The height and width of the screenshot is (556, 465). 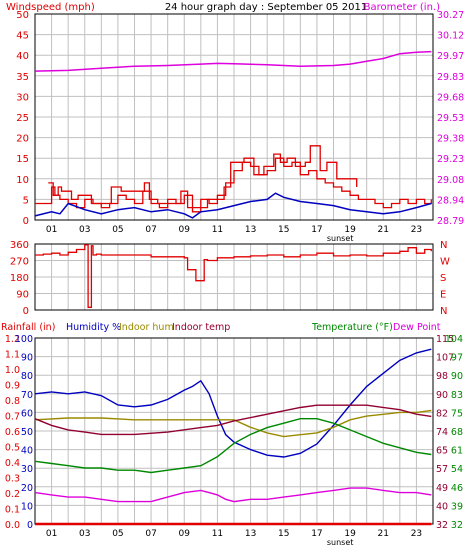 What do you see at coordinates (450, 15) in the screenshot?
I see `y-tick-label: 30.27` at bounding box center [450, 15].